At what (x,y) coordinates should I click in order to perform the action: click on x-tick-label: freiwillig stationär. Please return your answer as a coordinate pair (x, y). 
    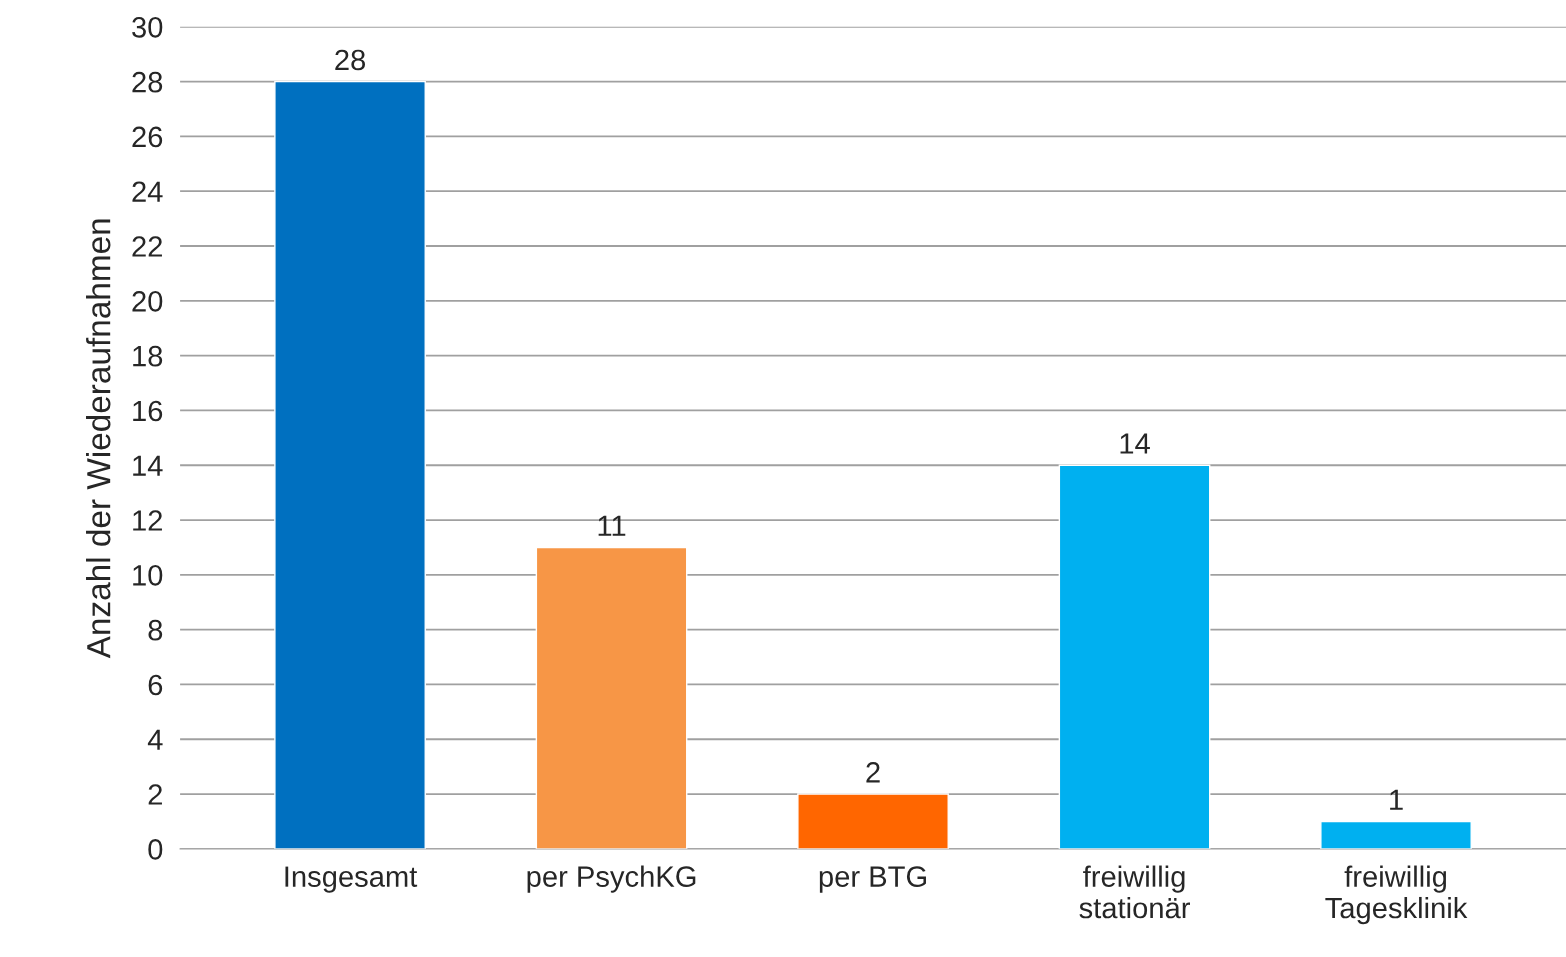
    Looking at the image, I should click on (1134, 892).